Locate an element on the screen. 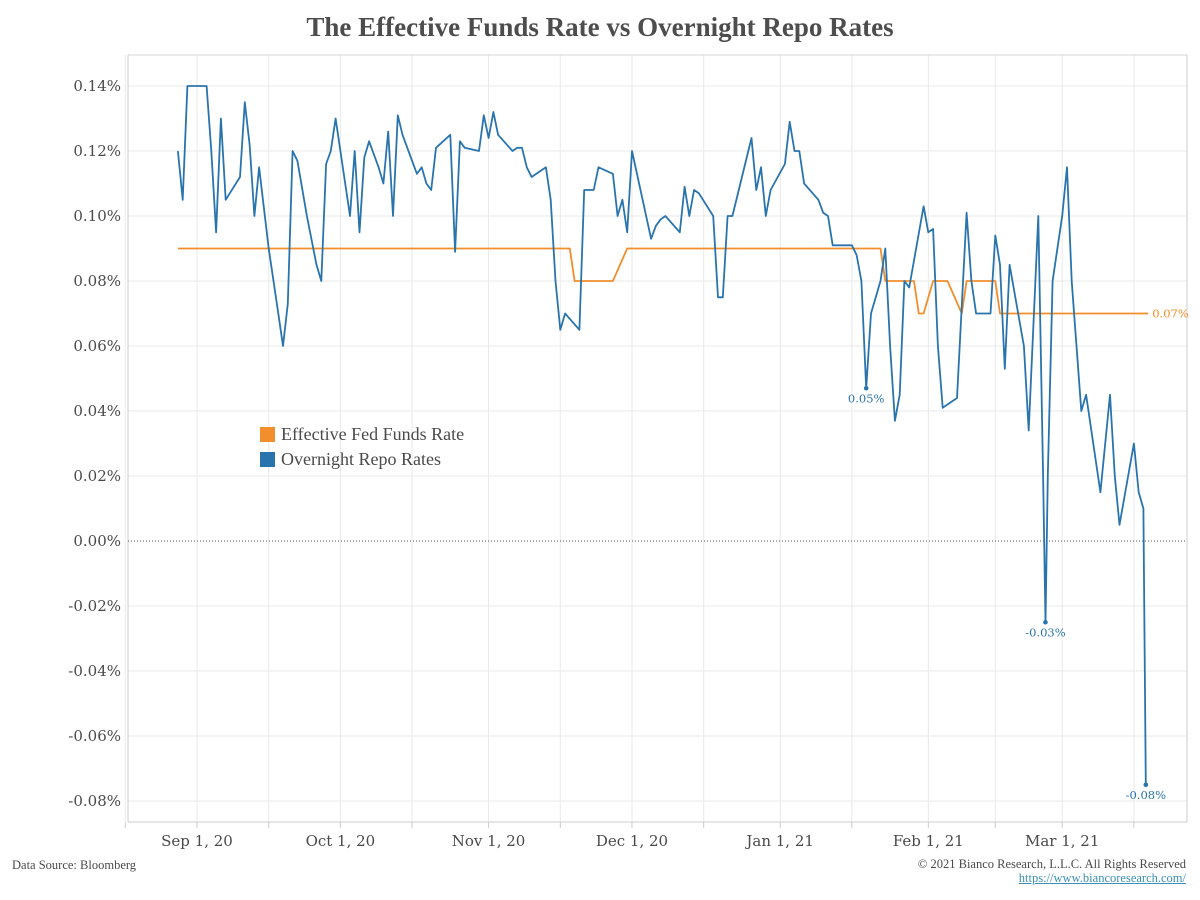 The width and height of the screenshot is (1200, 900). legend-swatch-blue is located at coordinates (267, 459).